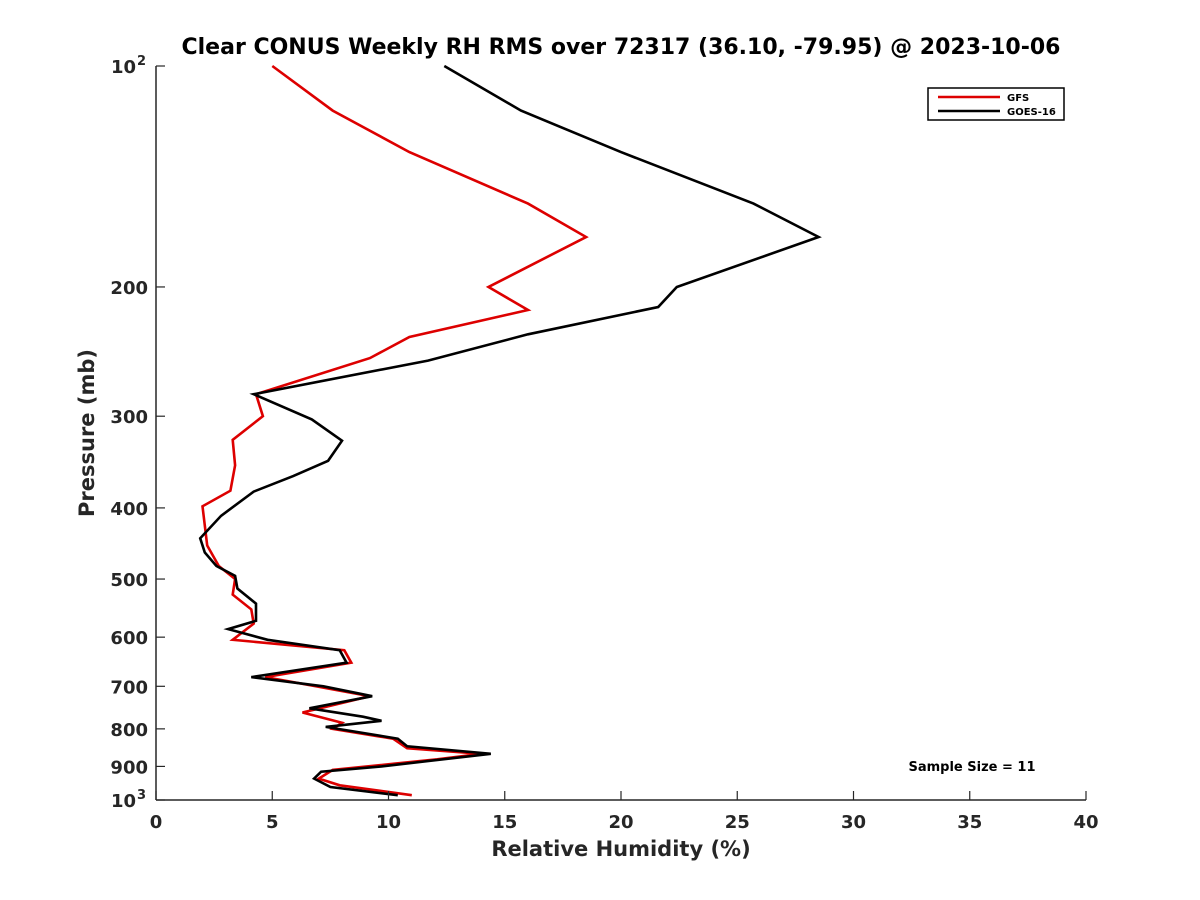 The height and width of the screenshot is (900, 1200). I want to click on y-axis-label: Pressure (mb), so click(87, 433).